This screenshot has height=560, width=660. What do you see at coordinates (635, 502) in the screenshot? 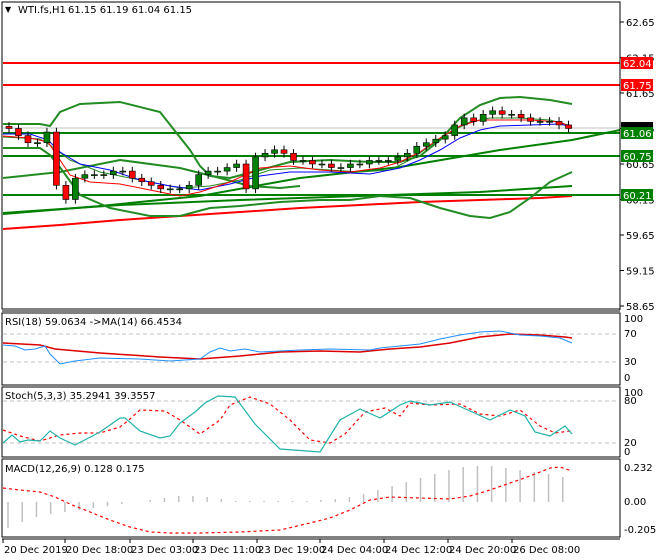
I see `svg-text: 0.00` at bounding box center [635, 502].